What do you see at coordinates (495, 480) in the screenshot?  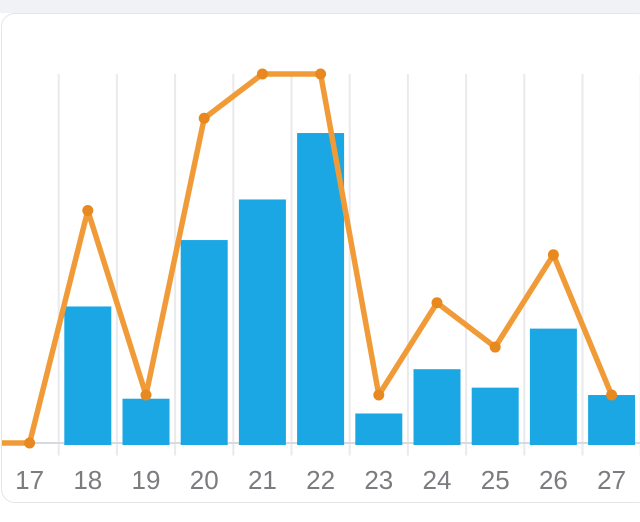 I see `x-axis-label-25: 25` at bounding box center [495, 480].